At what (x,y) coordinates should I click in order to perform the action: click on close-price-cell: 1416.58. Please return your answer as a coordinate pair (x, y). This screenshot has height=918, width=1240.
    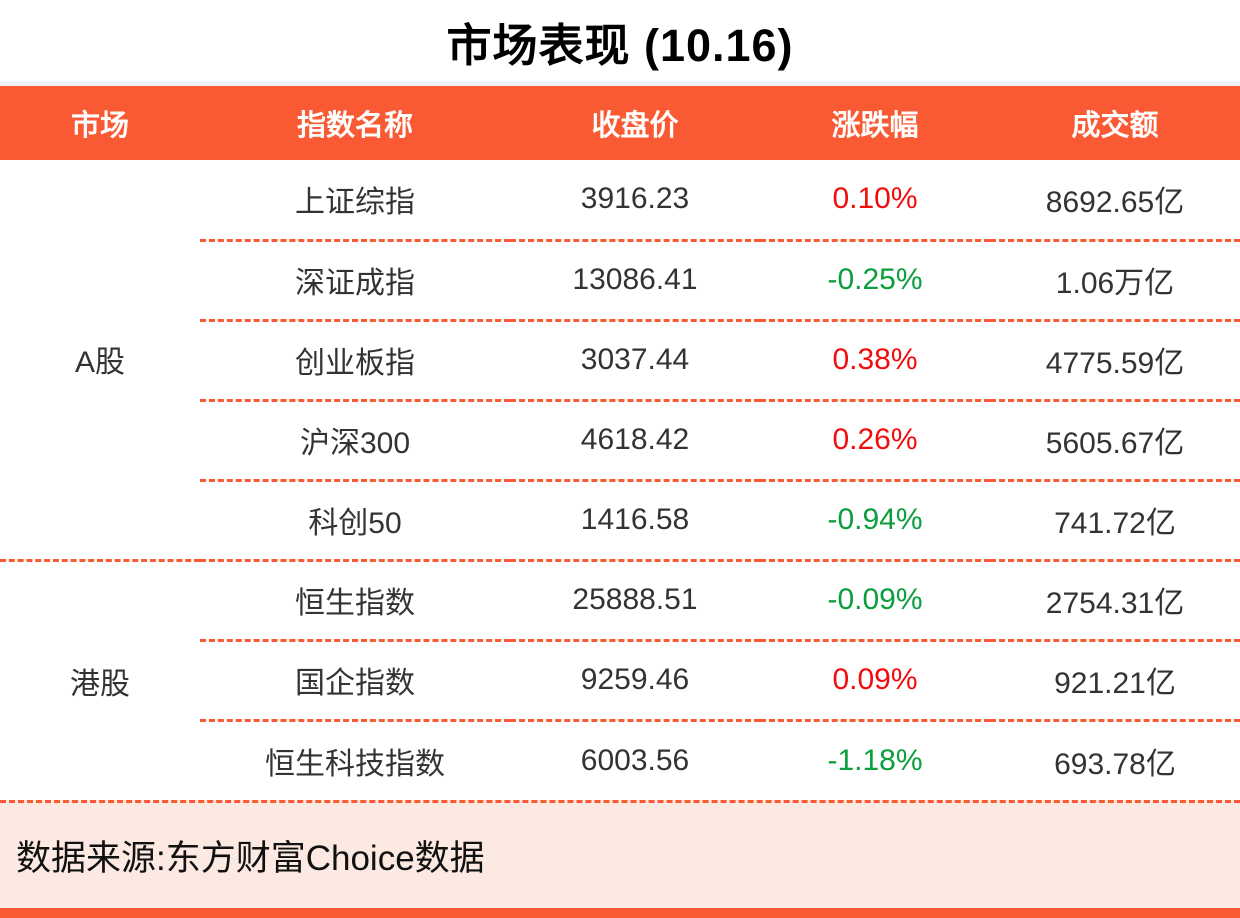
    Looking at the image, I should click on (635, 519).